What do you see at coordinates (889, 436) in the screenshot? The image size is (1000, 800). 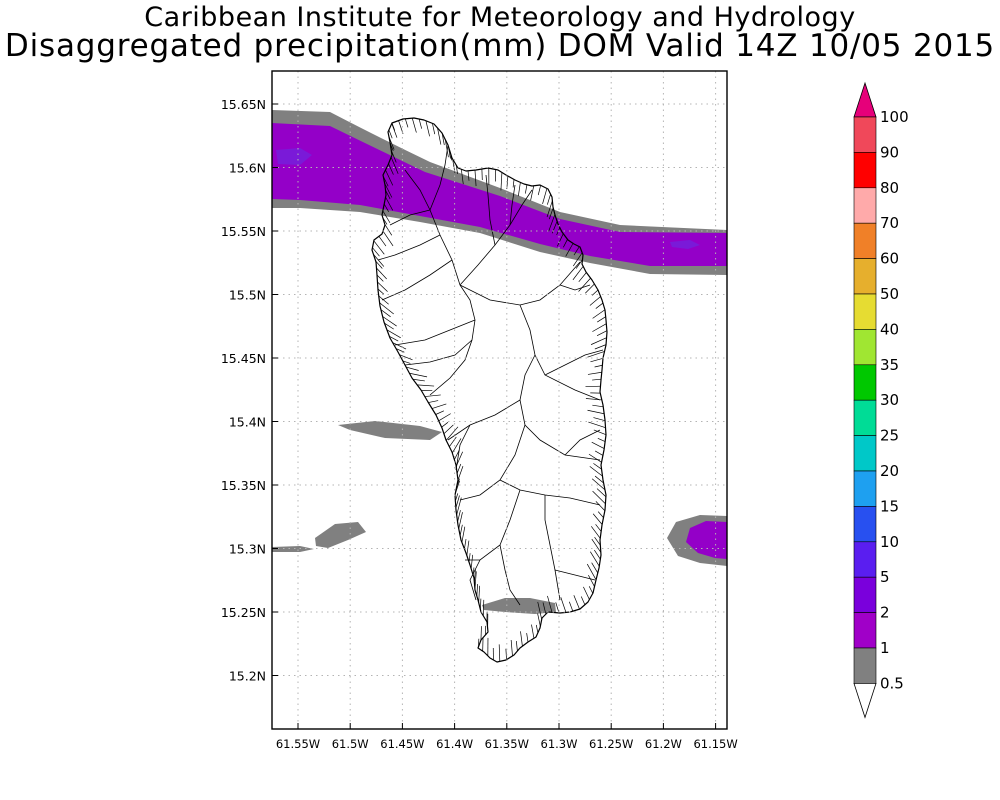 I see `colorbar-label: 25` at bounding box center [889, 436].